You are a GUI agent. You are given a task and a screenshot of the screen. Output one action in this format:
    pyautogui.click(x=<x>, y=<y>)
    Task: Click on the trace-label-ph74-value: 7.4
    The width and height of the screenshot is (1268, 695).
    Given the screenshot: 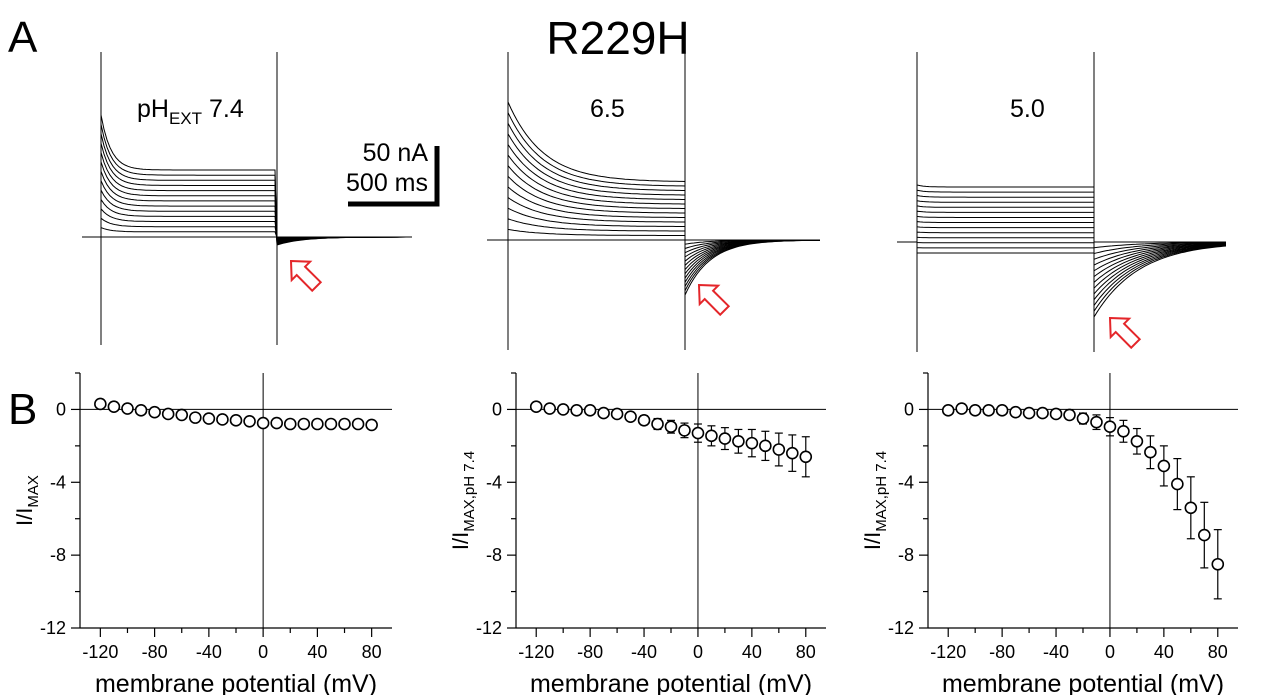 What is the action you would take?
    pyautogui.click(x=226, y=109)
    